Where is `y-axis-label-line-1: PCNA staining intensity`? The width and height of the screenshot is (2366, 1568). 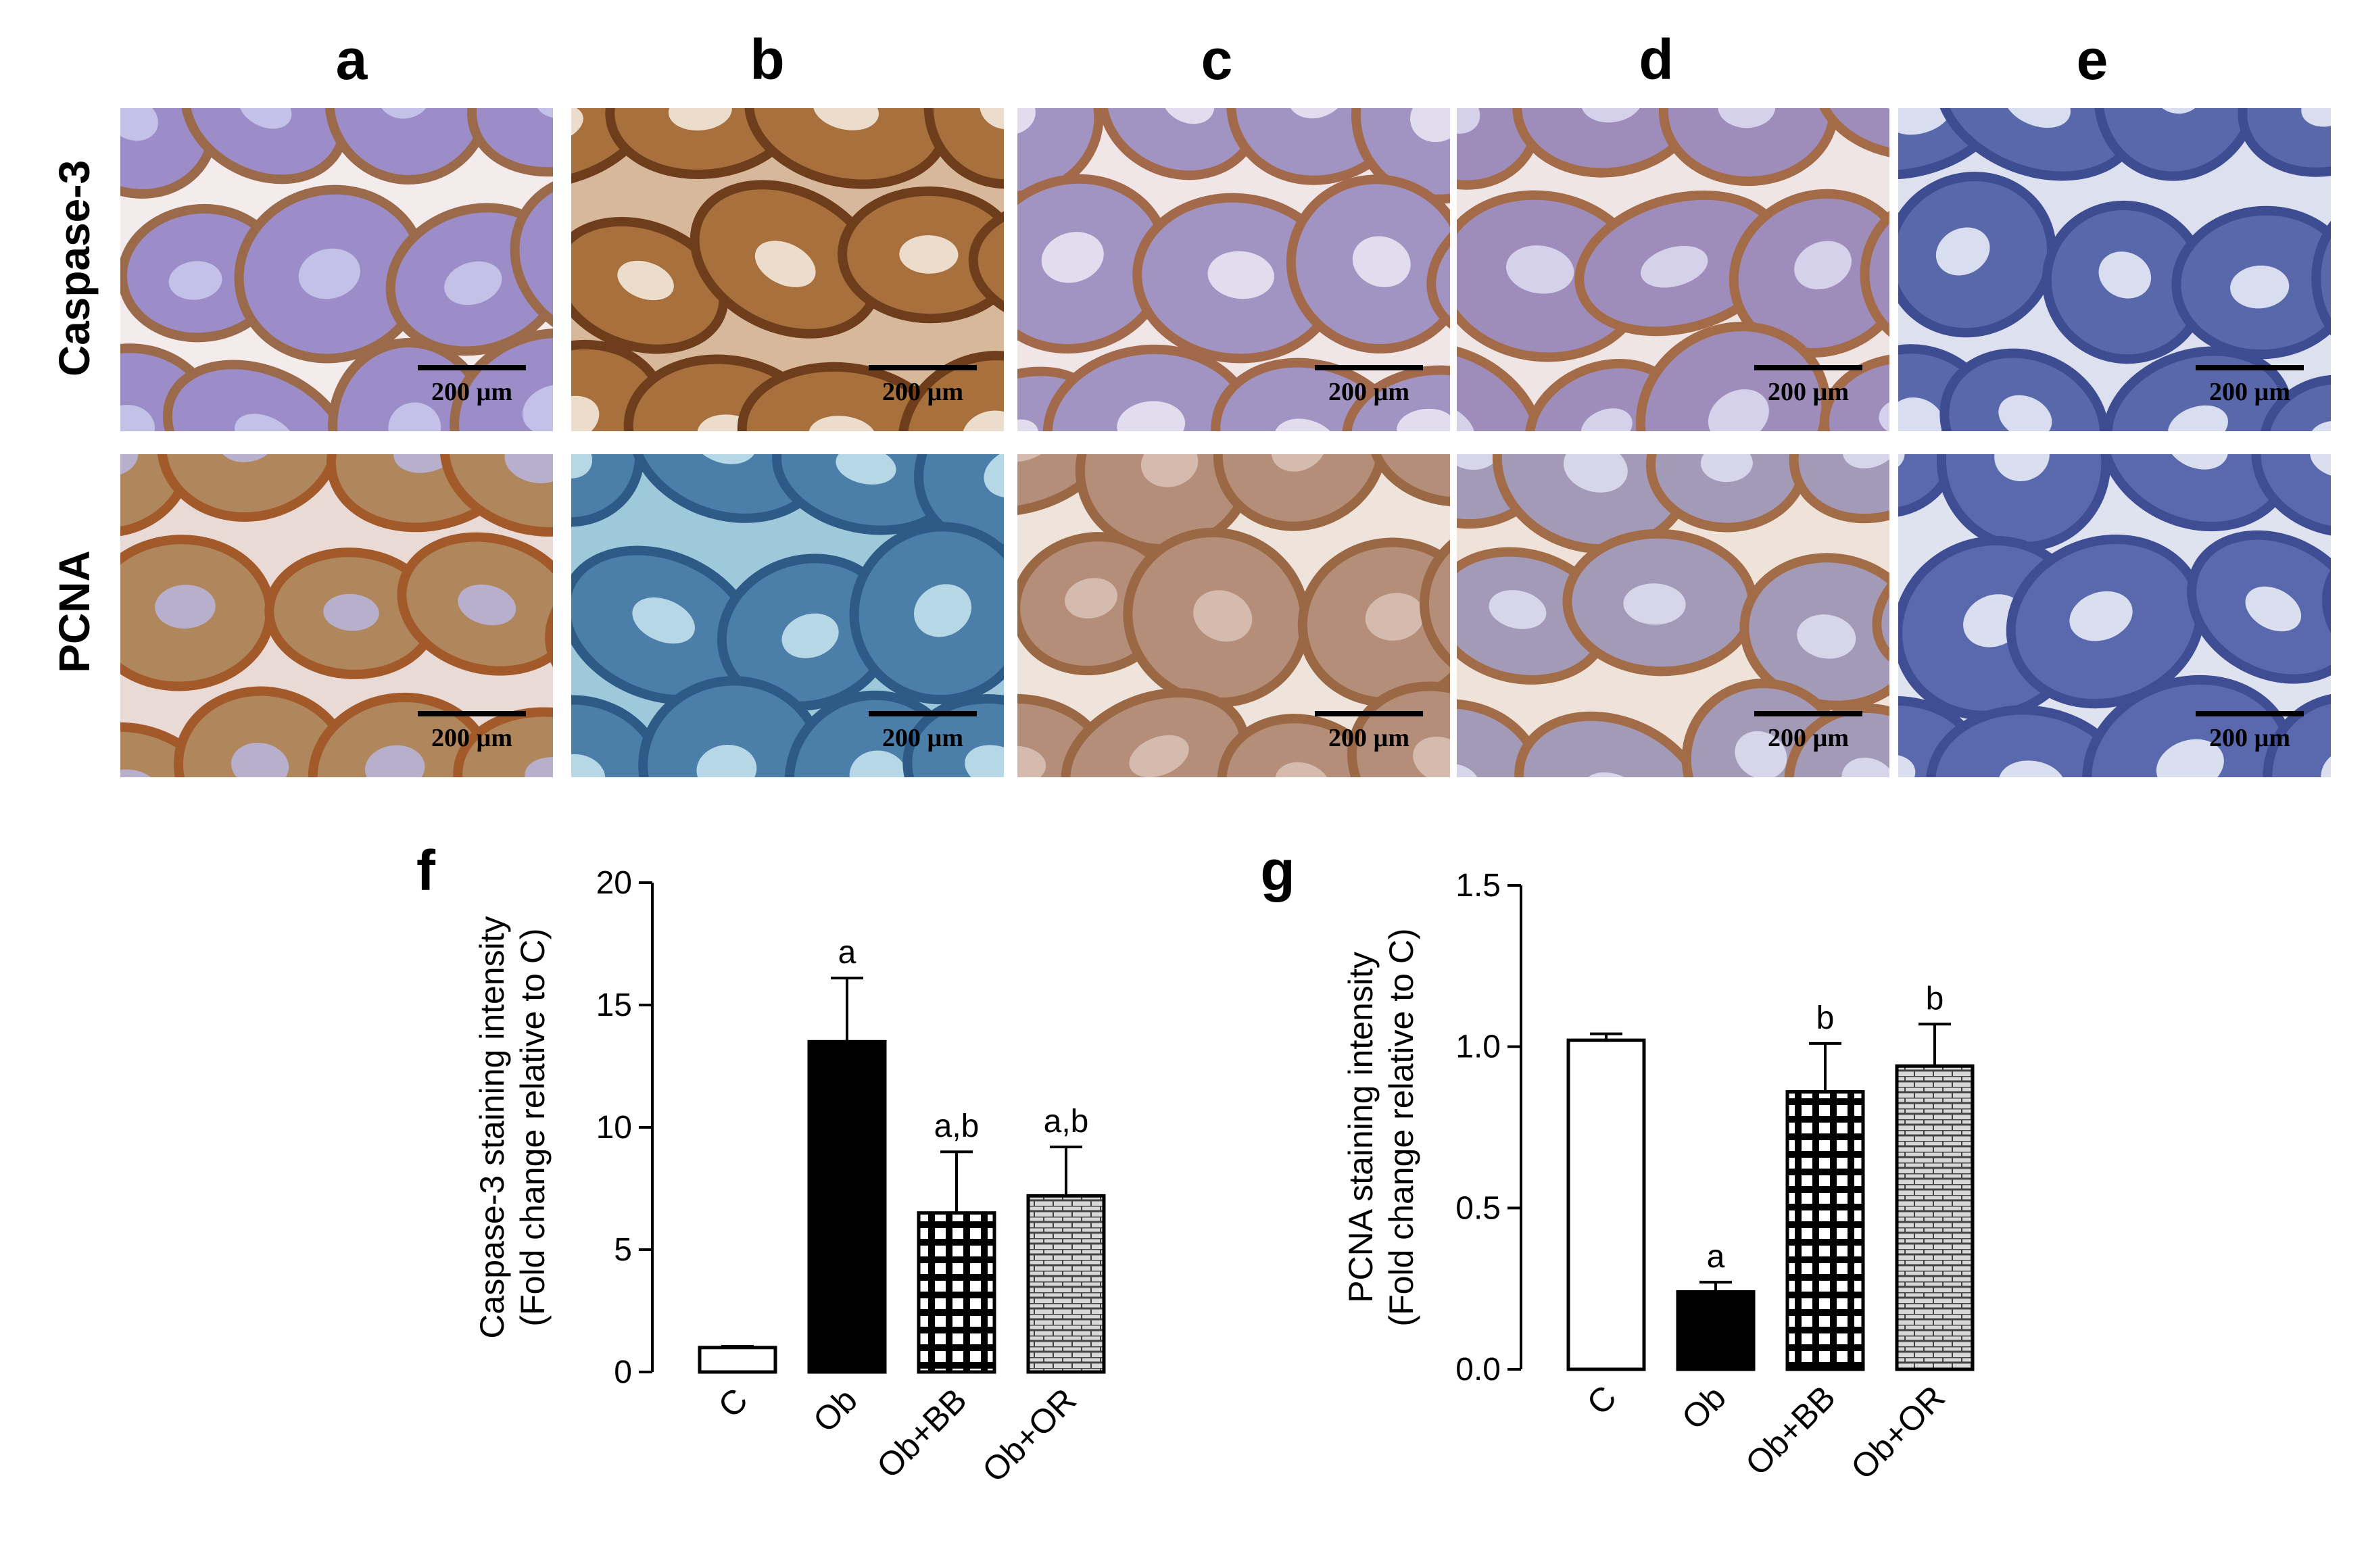
y-axis-label-line-1: PCNA staining intensity is located at coordinates (1361, 1127).